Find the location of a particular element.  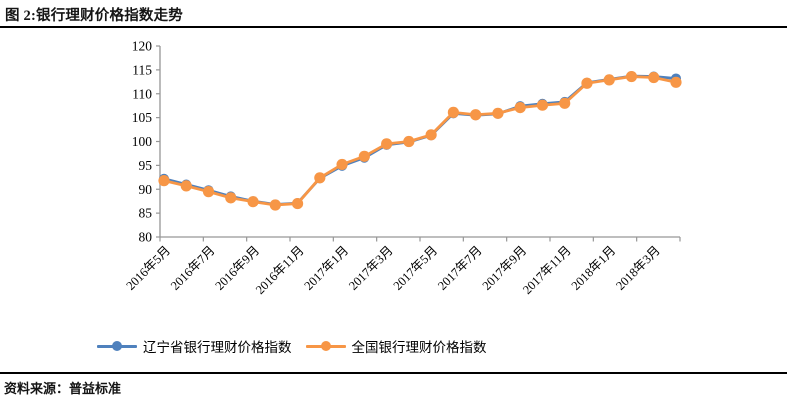

y-tick-label: 100 is located at coordinates (142, 141).